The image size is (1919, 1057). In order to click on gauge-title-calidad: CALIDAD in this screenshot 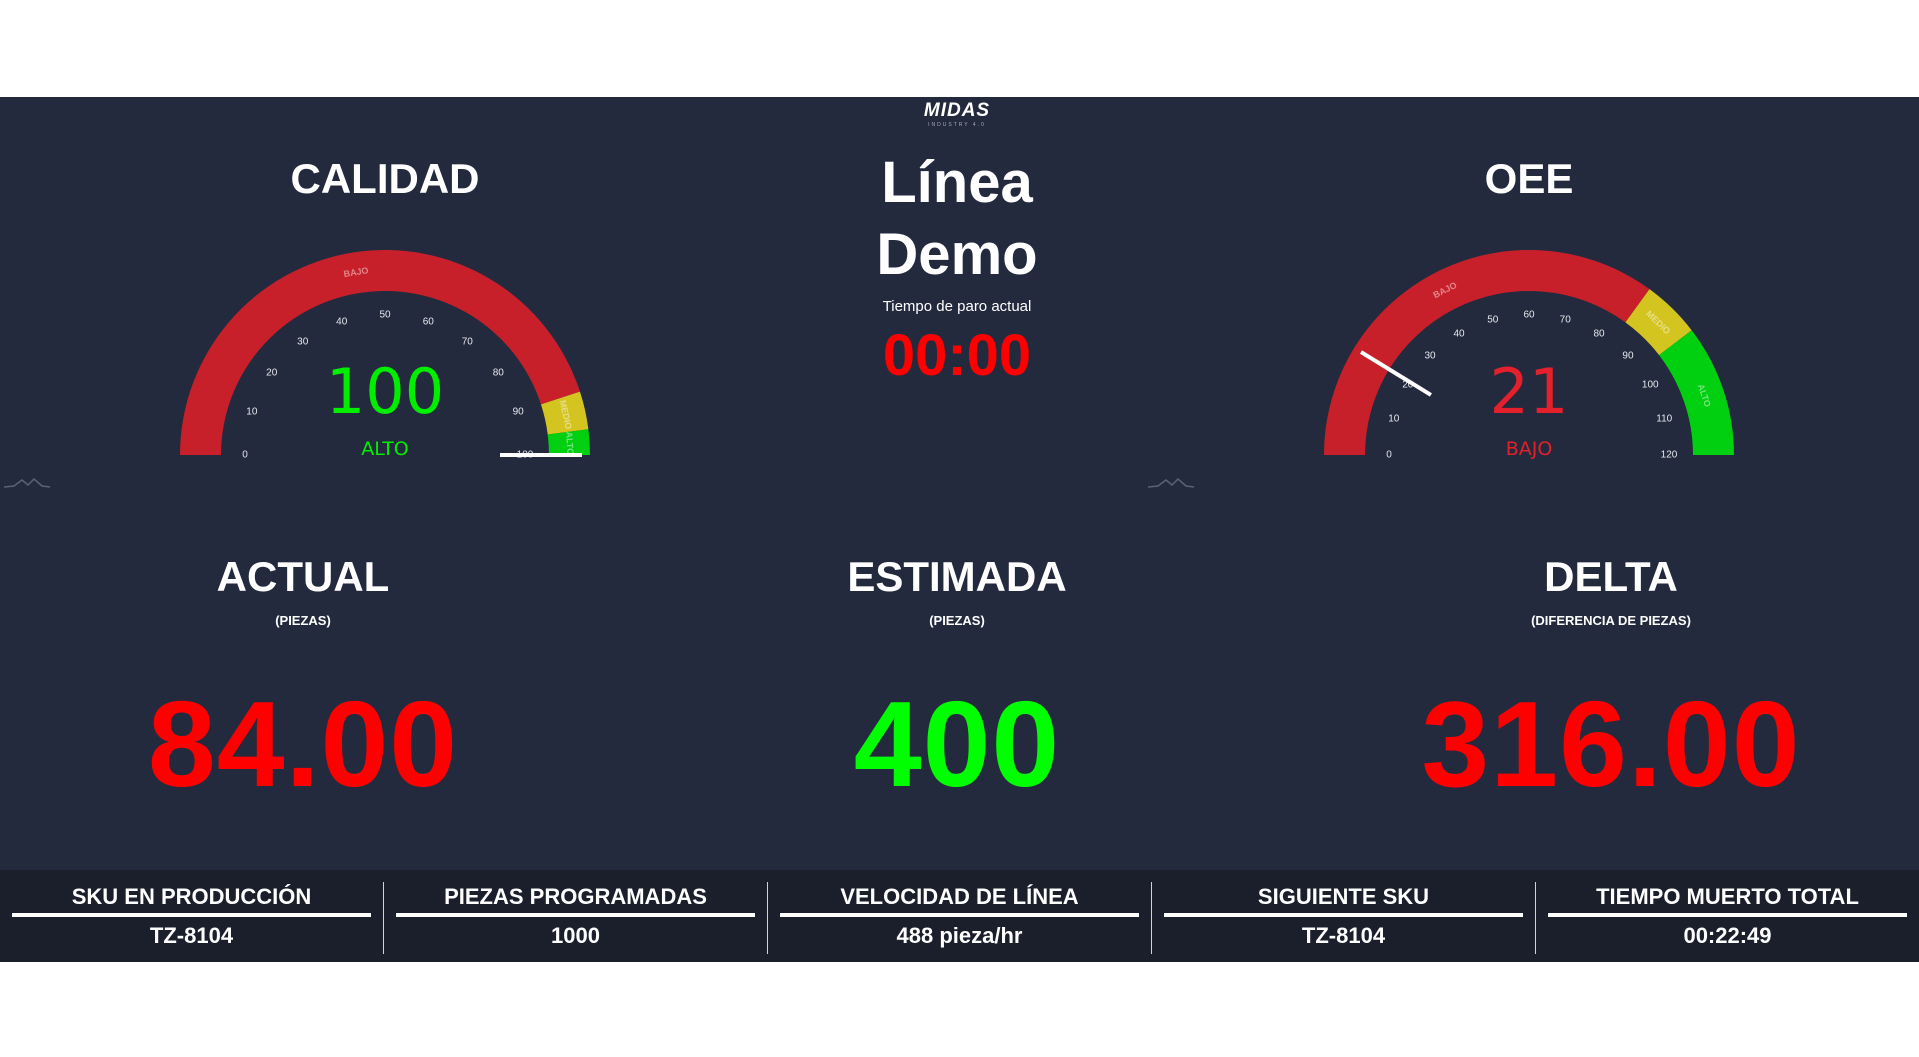, I will do `click(385, 178)`.